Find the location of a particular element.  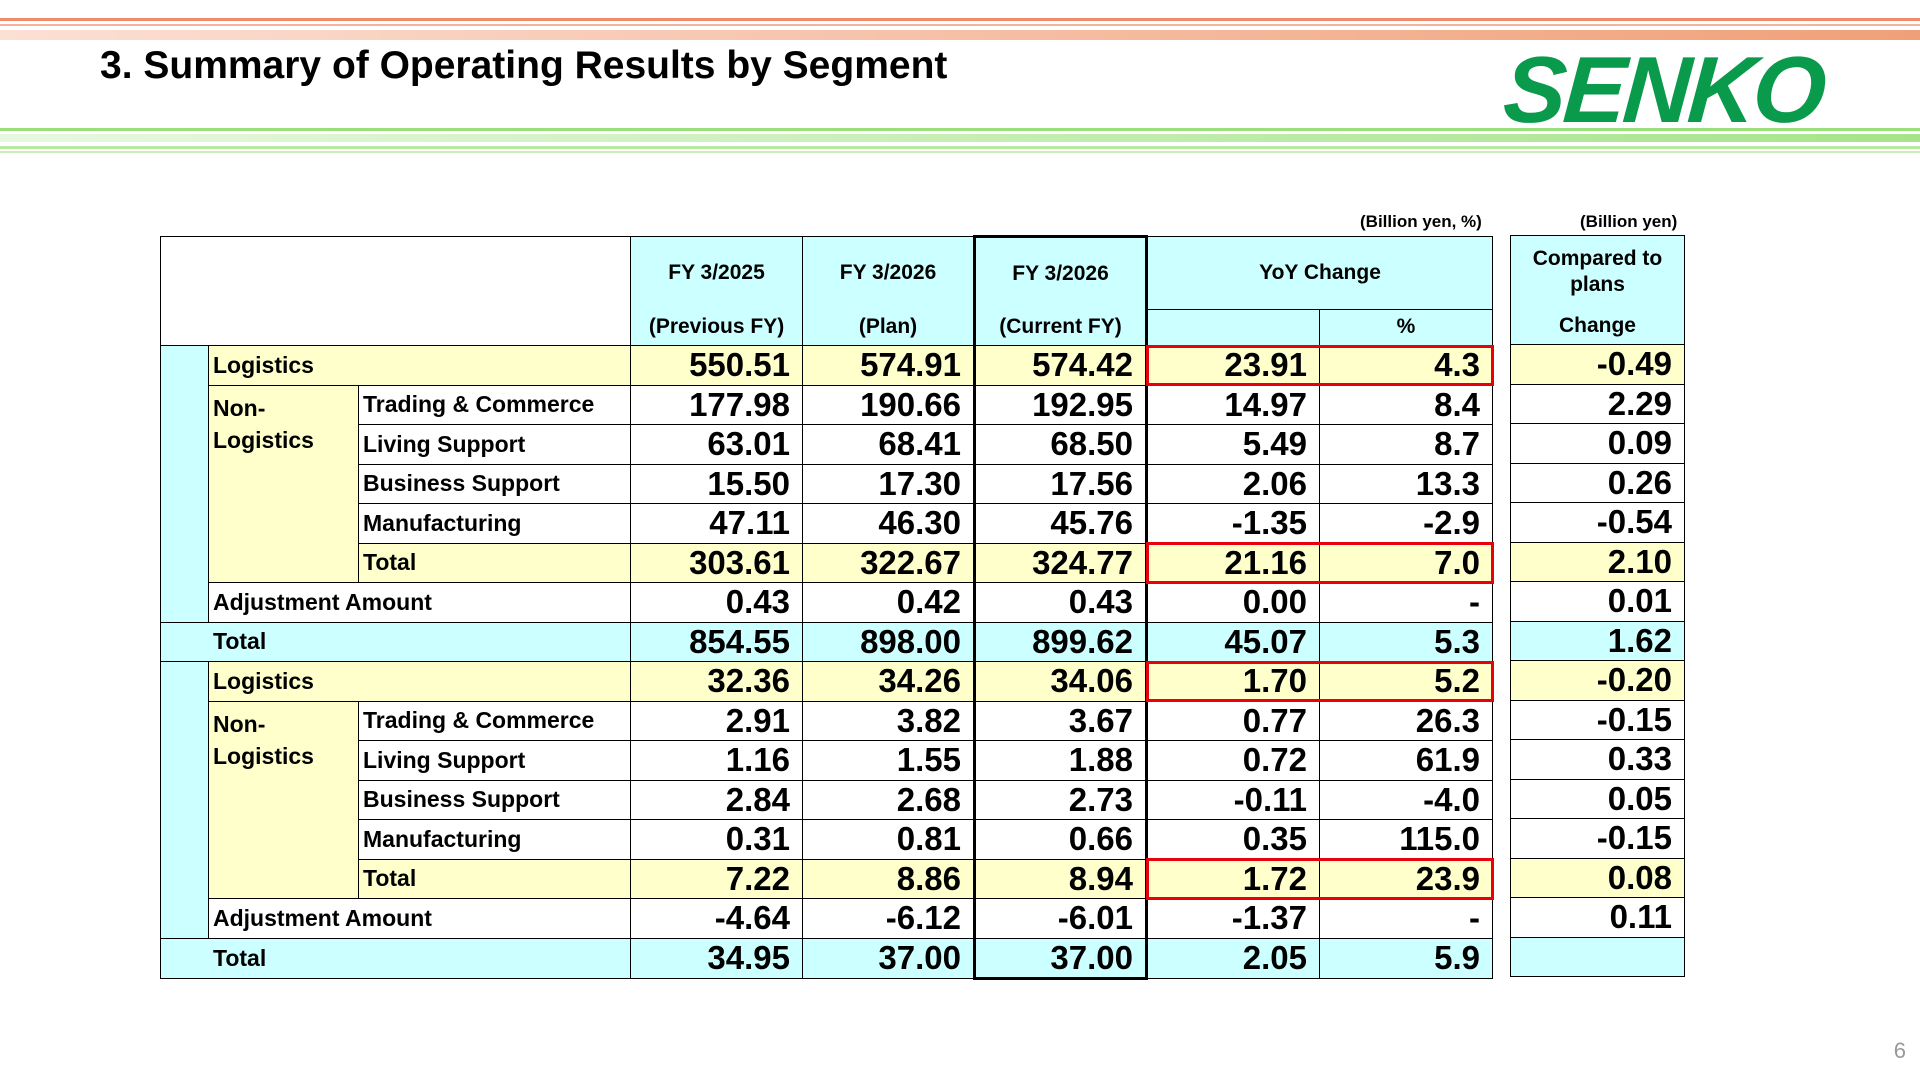

cell-plan: 34.26 is located at coordinates (889, 681).